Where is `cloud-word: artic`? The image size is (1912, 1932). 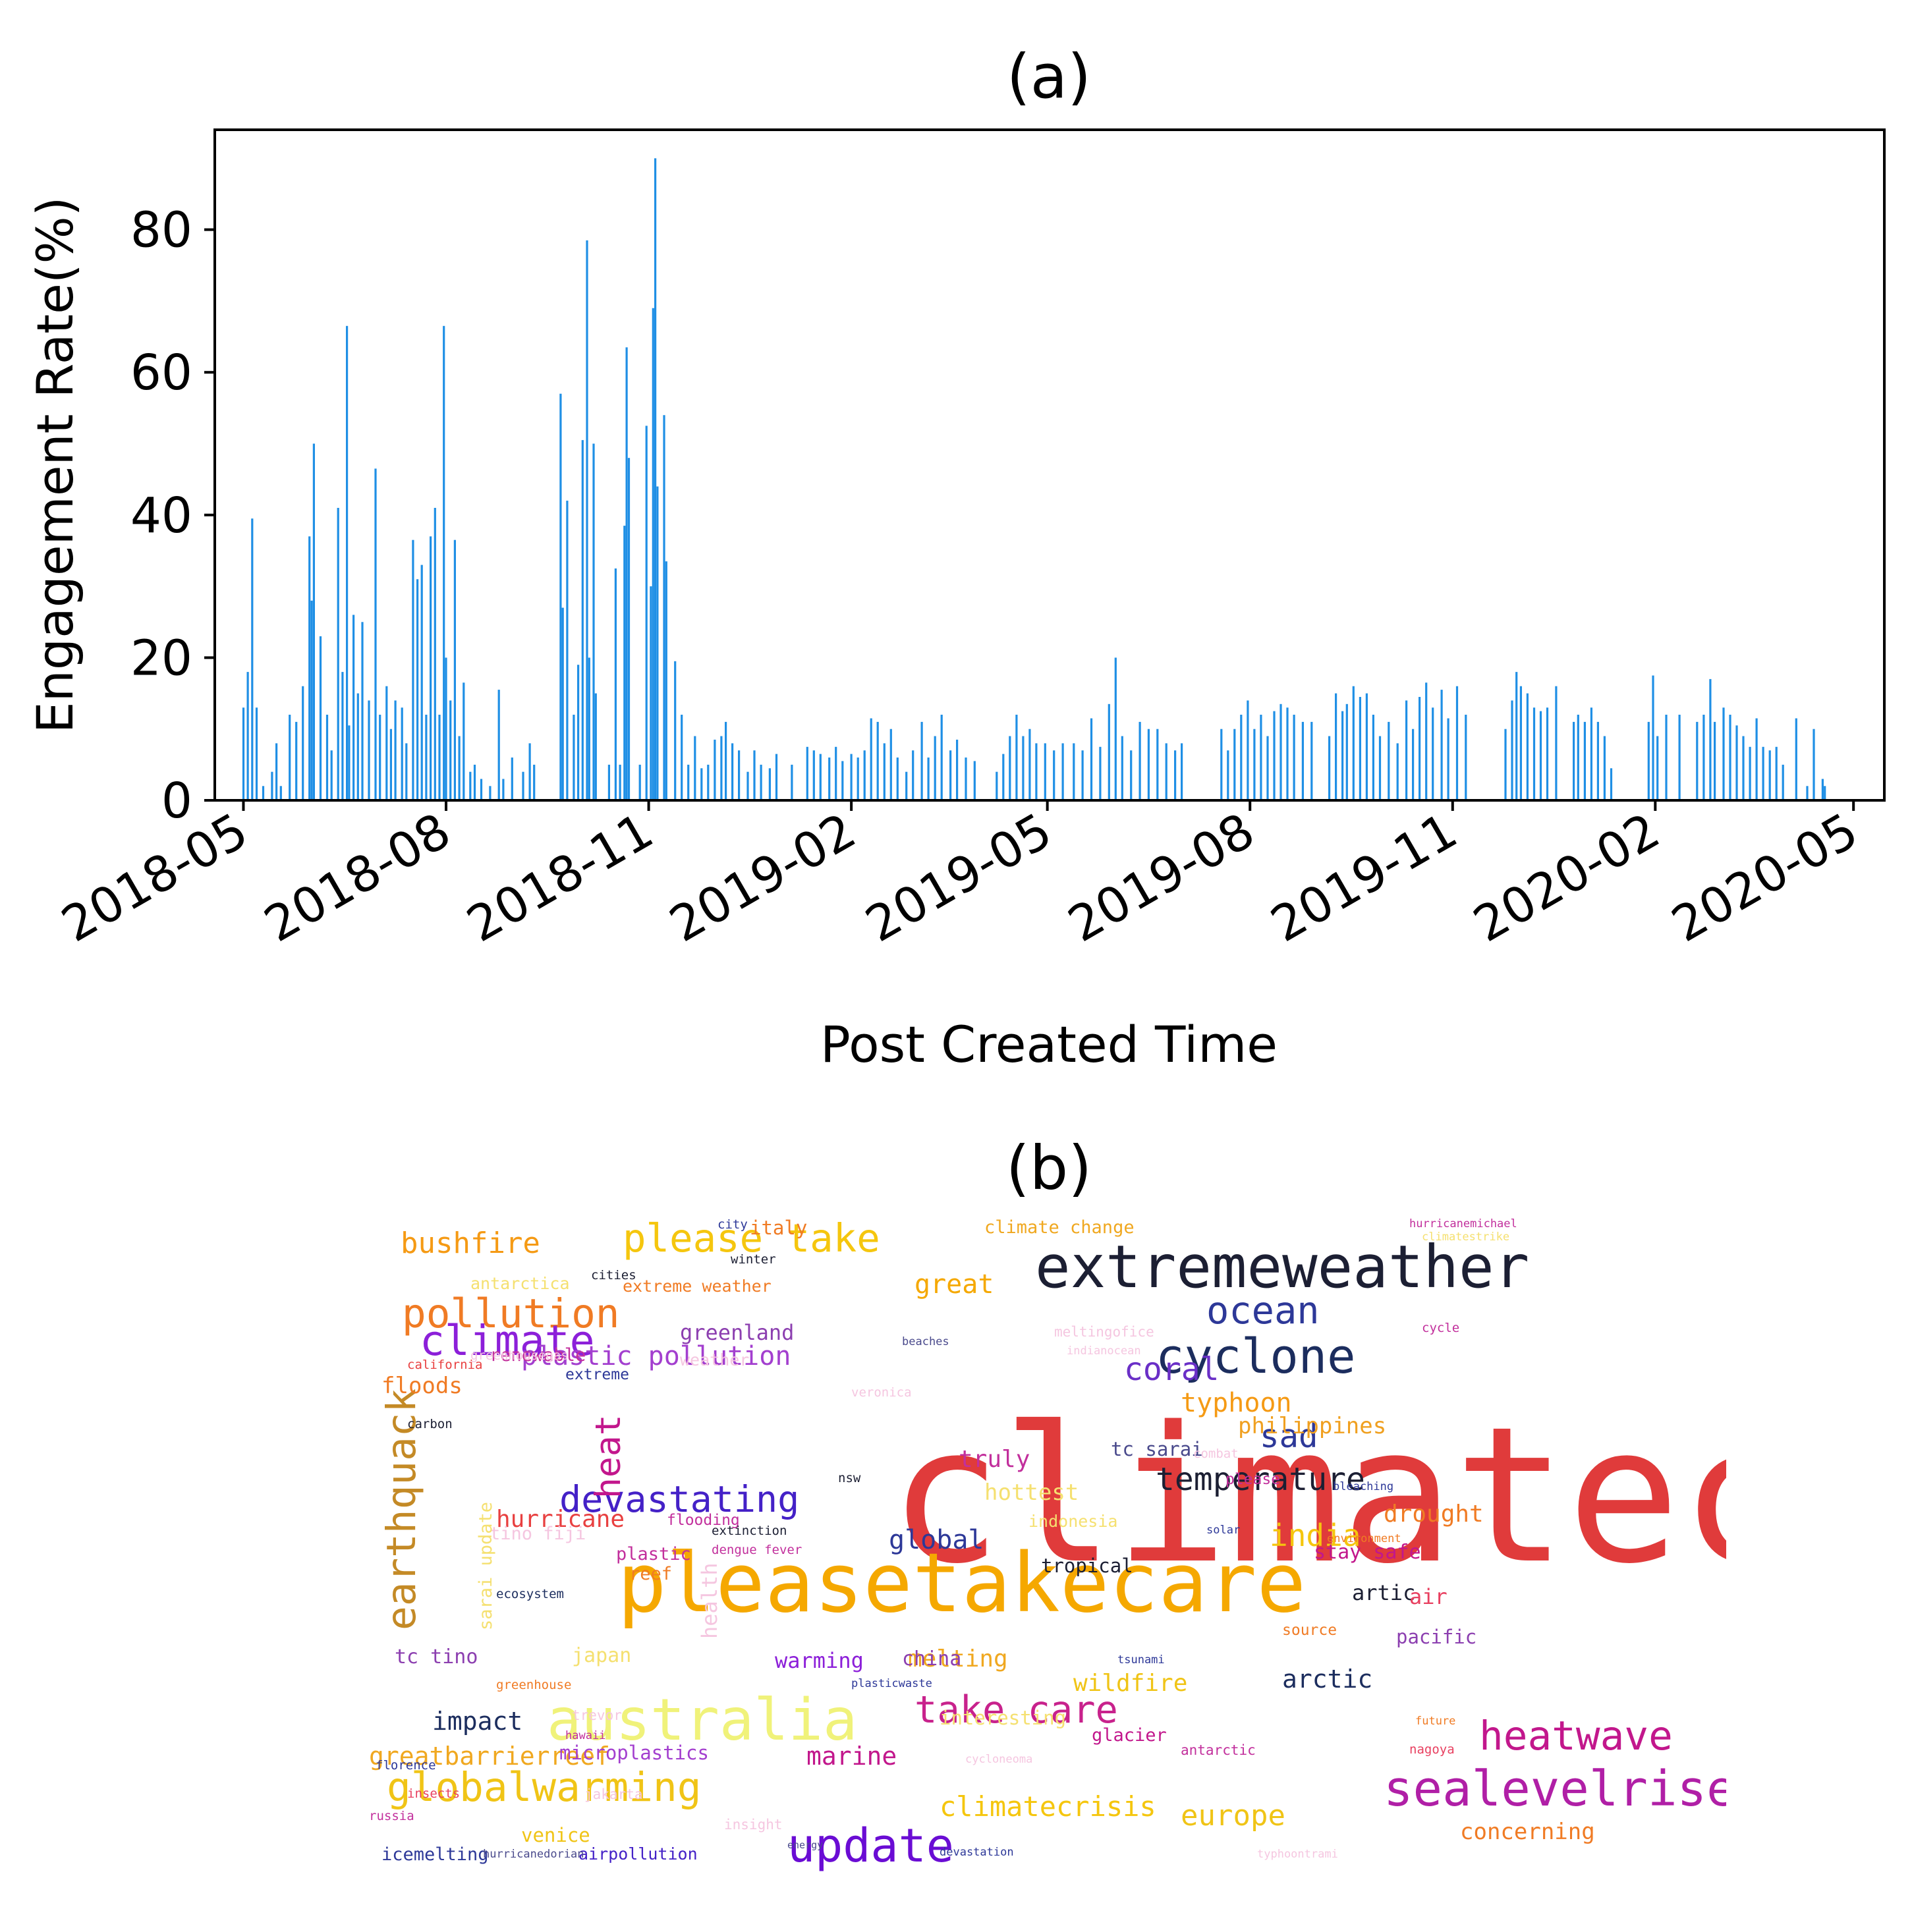
cloud-word: artic is located at coordinates (1384, 1592).